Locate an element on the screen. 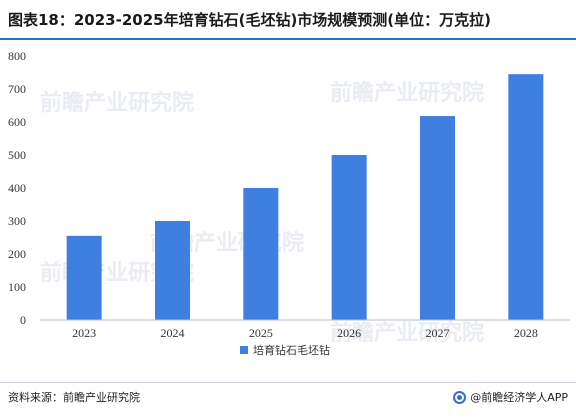 The image size is (576, 417). y-tick-label: 800 is located at coordinates (17, 56).